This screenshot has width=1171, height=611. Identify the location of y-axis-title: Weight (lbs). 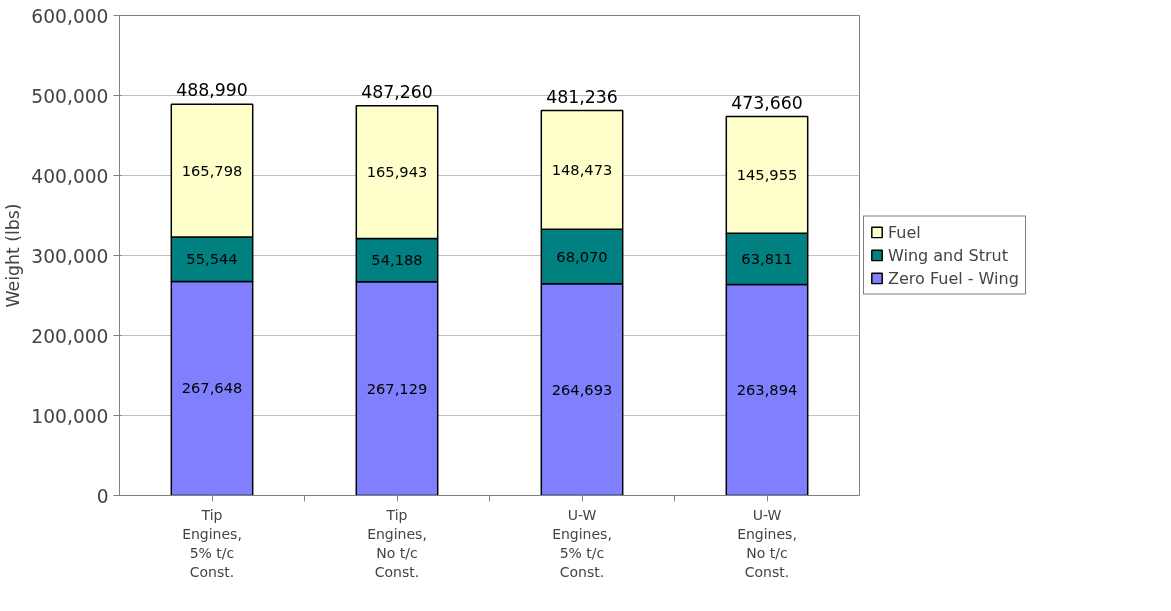
(13, 255).